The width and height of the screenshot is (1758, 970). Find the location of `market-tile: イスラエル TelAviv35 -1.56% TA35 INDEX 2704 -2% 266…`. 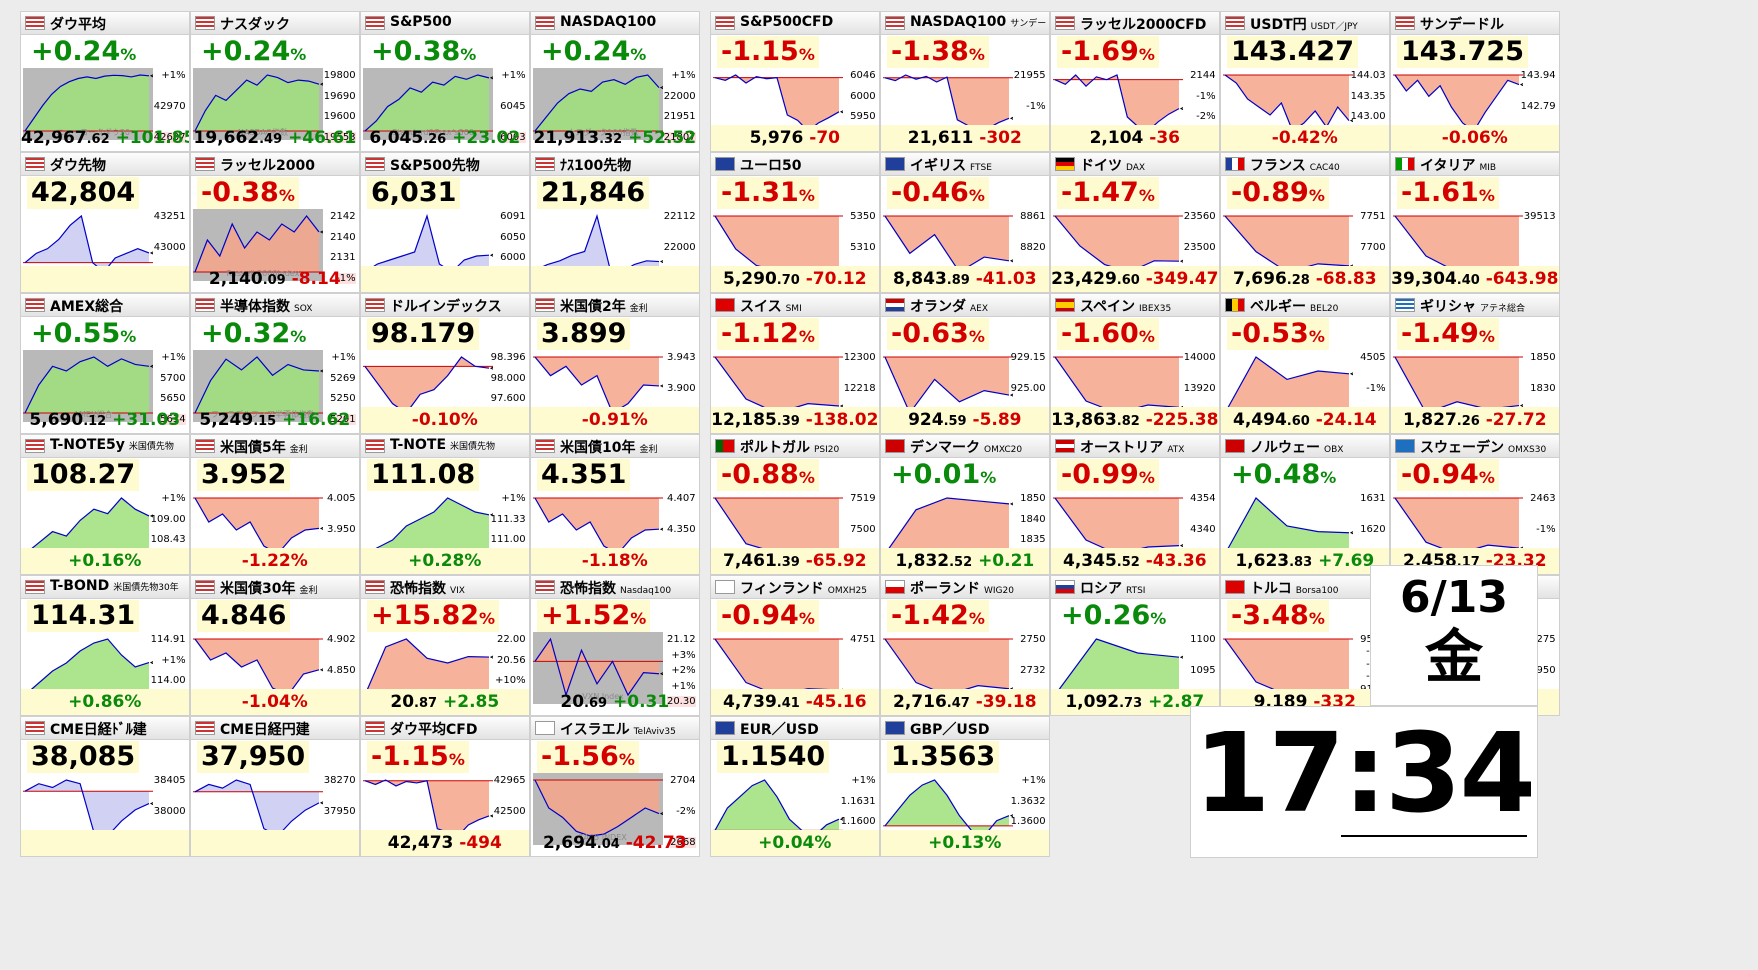

market-tile: イスラエル TelAviv35 -1.56% TA35 INDEX 2704 -2% 266… is located at coordinates (615, 786).